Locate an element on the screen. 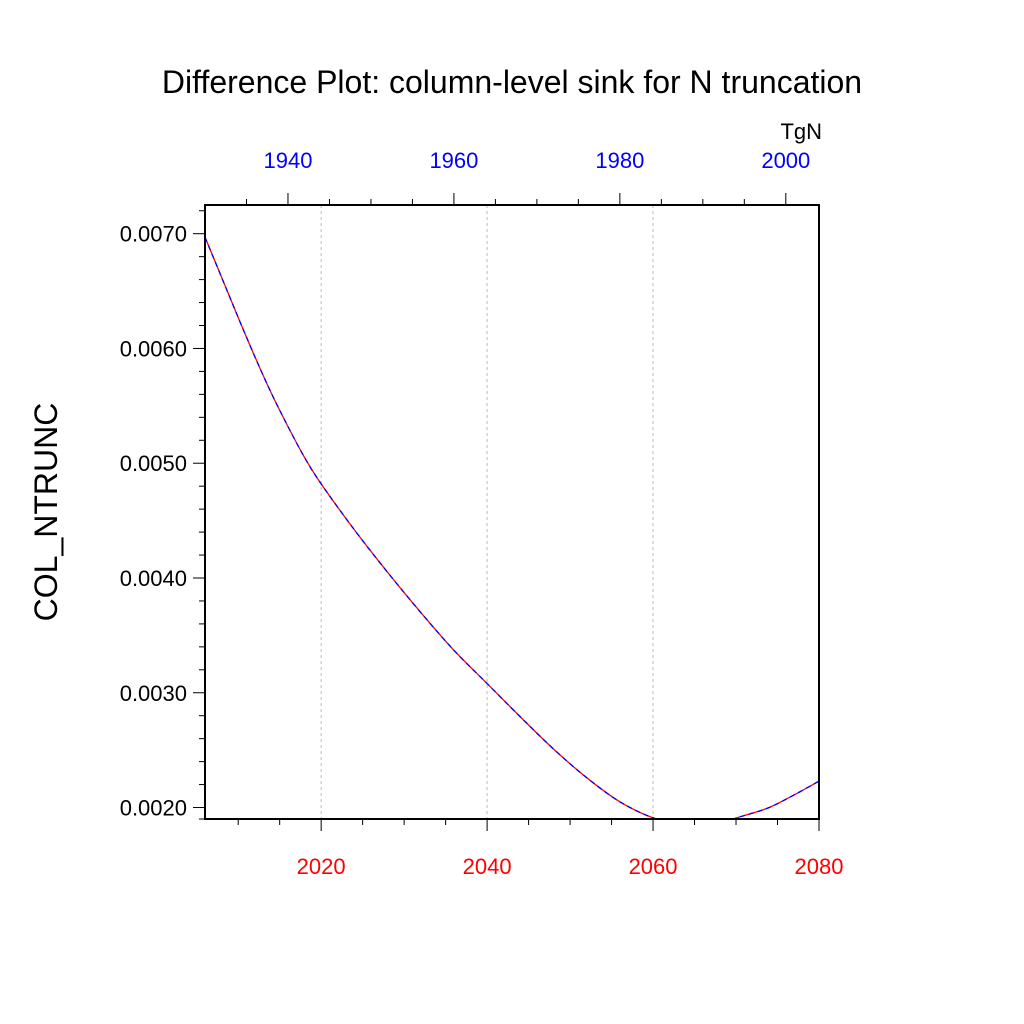 This screenshot has width=1024, height=1024. y-tick-label: 0.0050 is located at coordinates (153, 463).